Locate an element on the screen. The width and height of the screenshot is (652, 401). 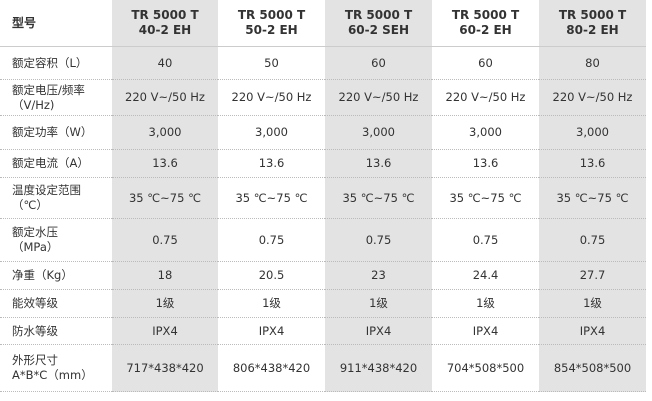
spec-row: 额定功率（W） 3,000 3,000 3,000 3,000 3,000 is located at coordinates (323, 132).